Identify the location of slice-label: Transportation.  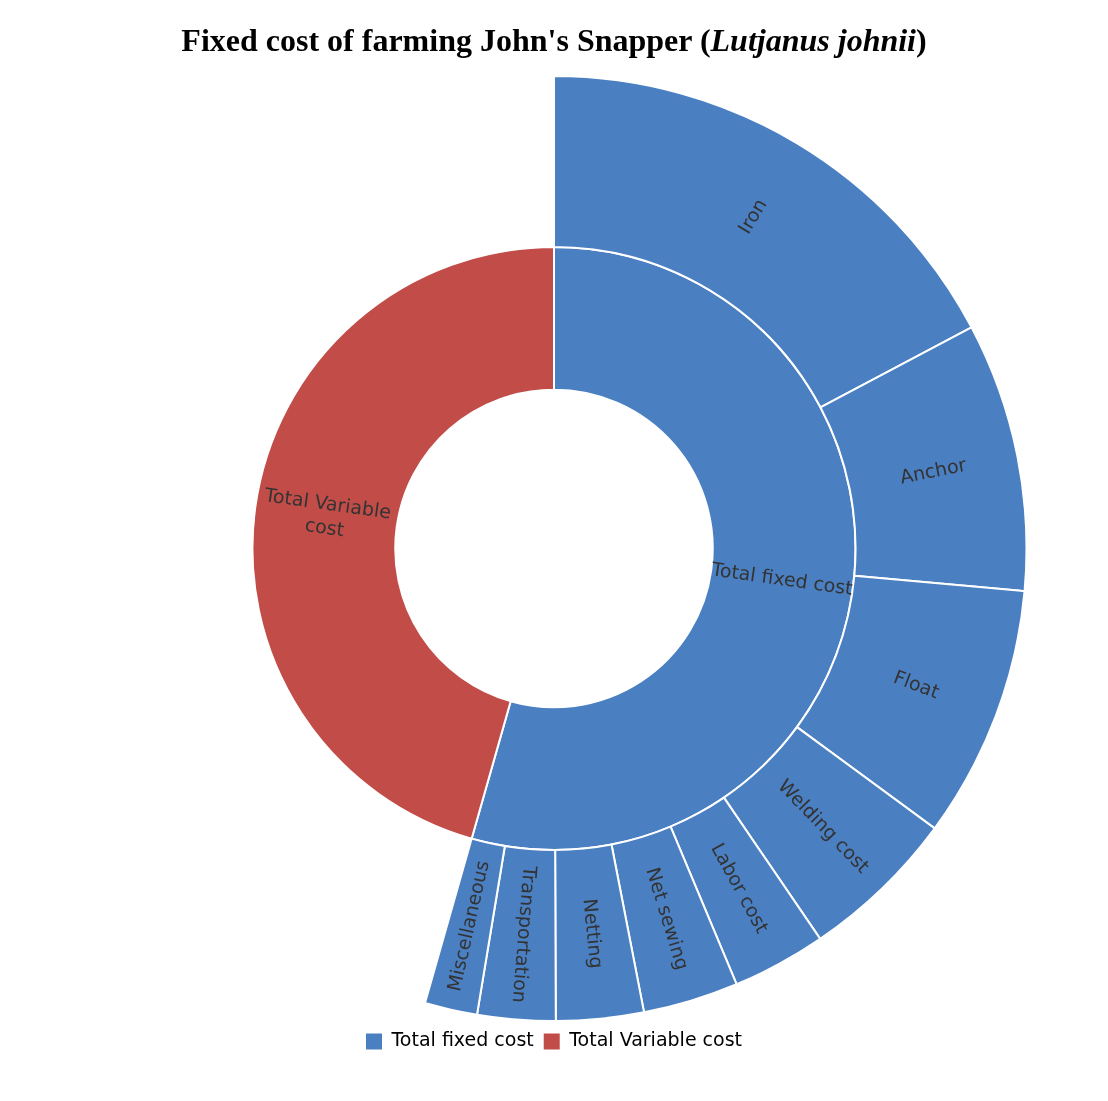
(525, 934).